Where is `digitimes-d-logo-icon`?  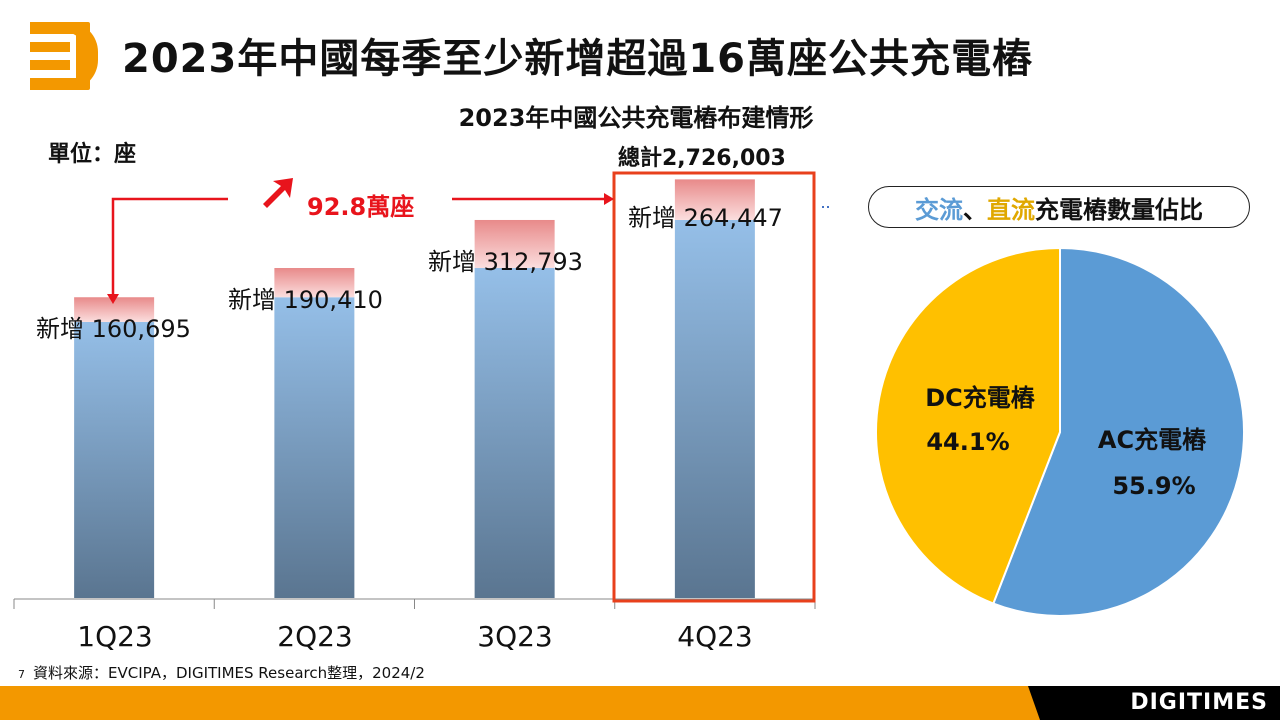 digitimes-d-logo-icon is located at coordinates (64, 56).